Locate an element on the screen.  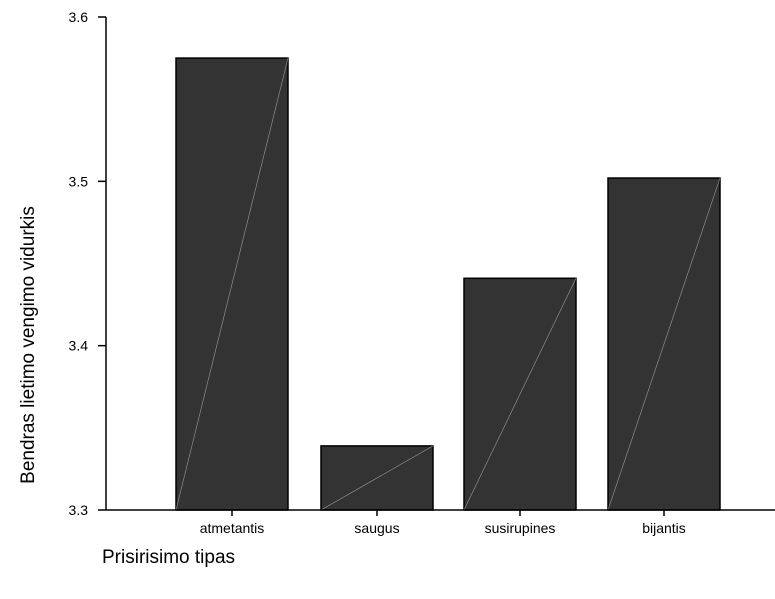
x-tick-label-saugus: saugus is located at coordinates (376, 528).